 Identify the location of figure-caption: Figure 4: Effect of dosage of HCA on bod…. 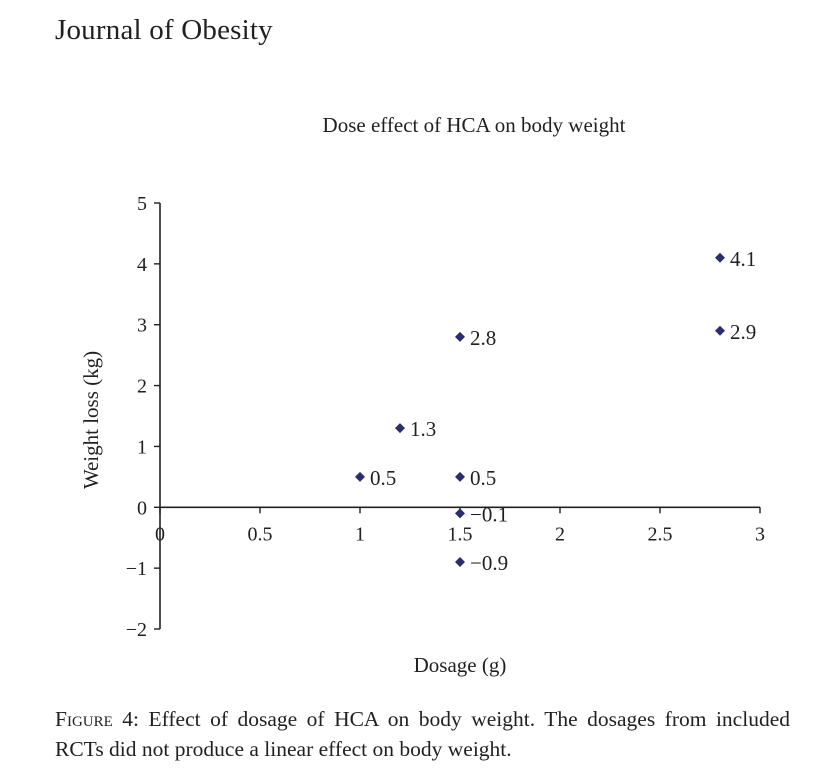
(422, 734).